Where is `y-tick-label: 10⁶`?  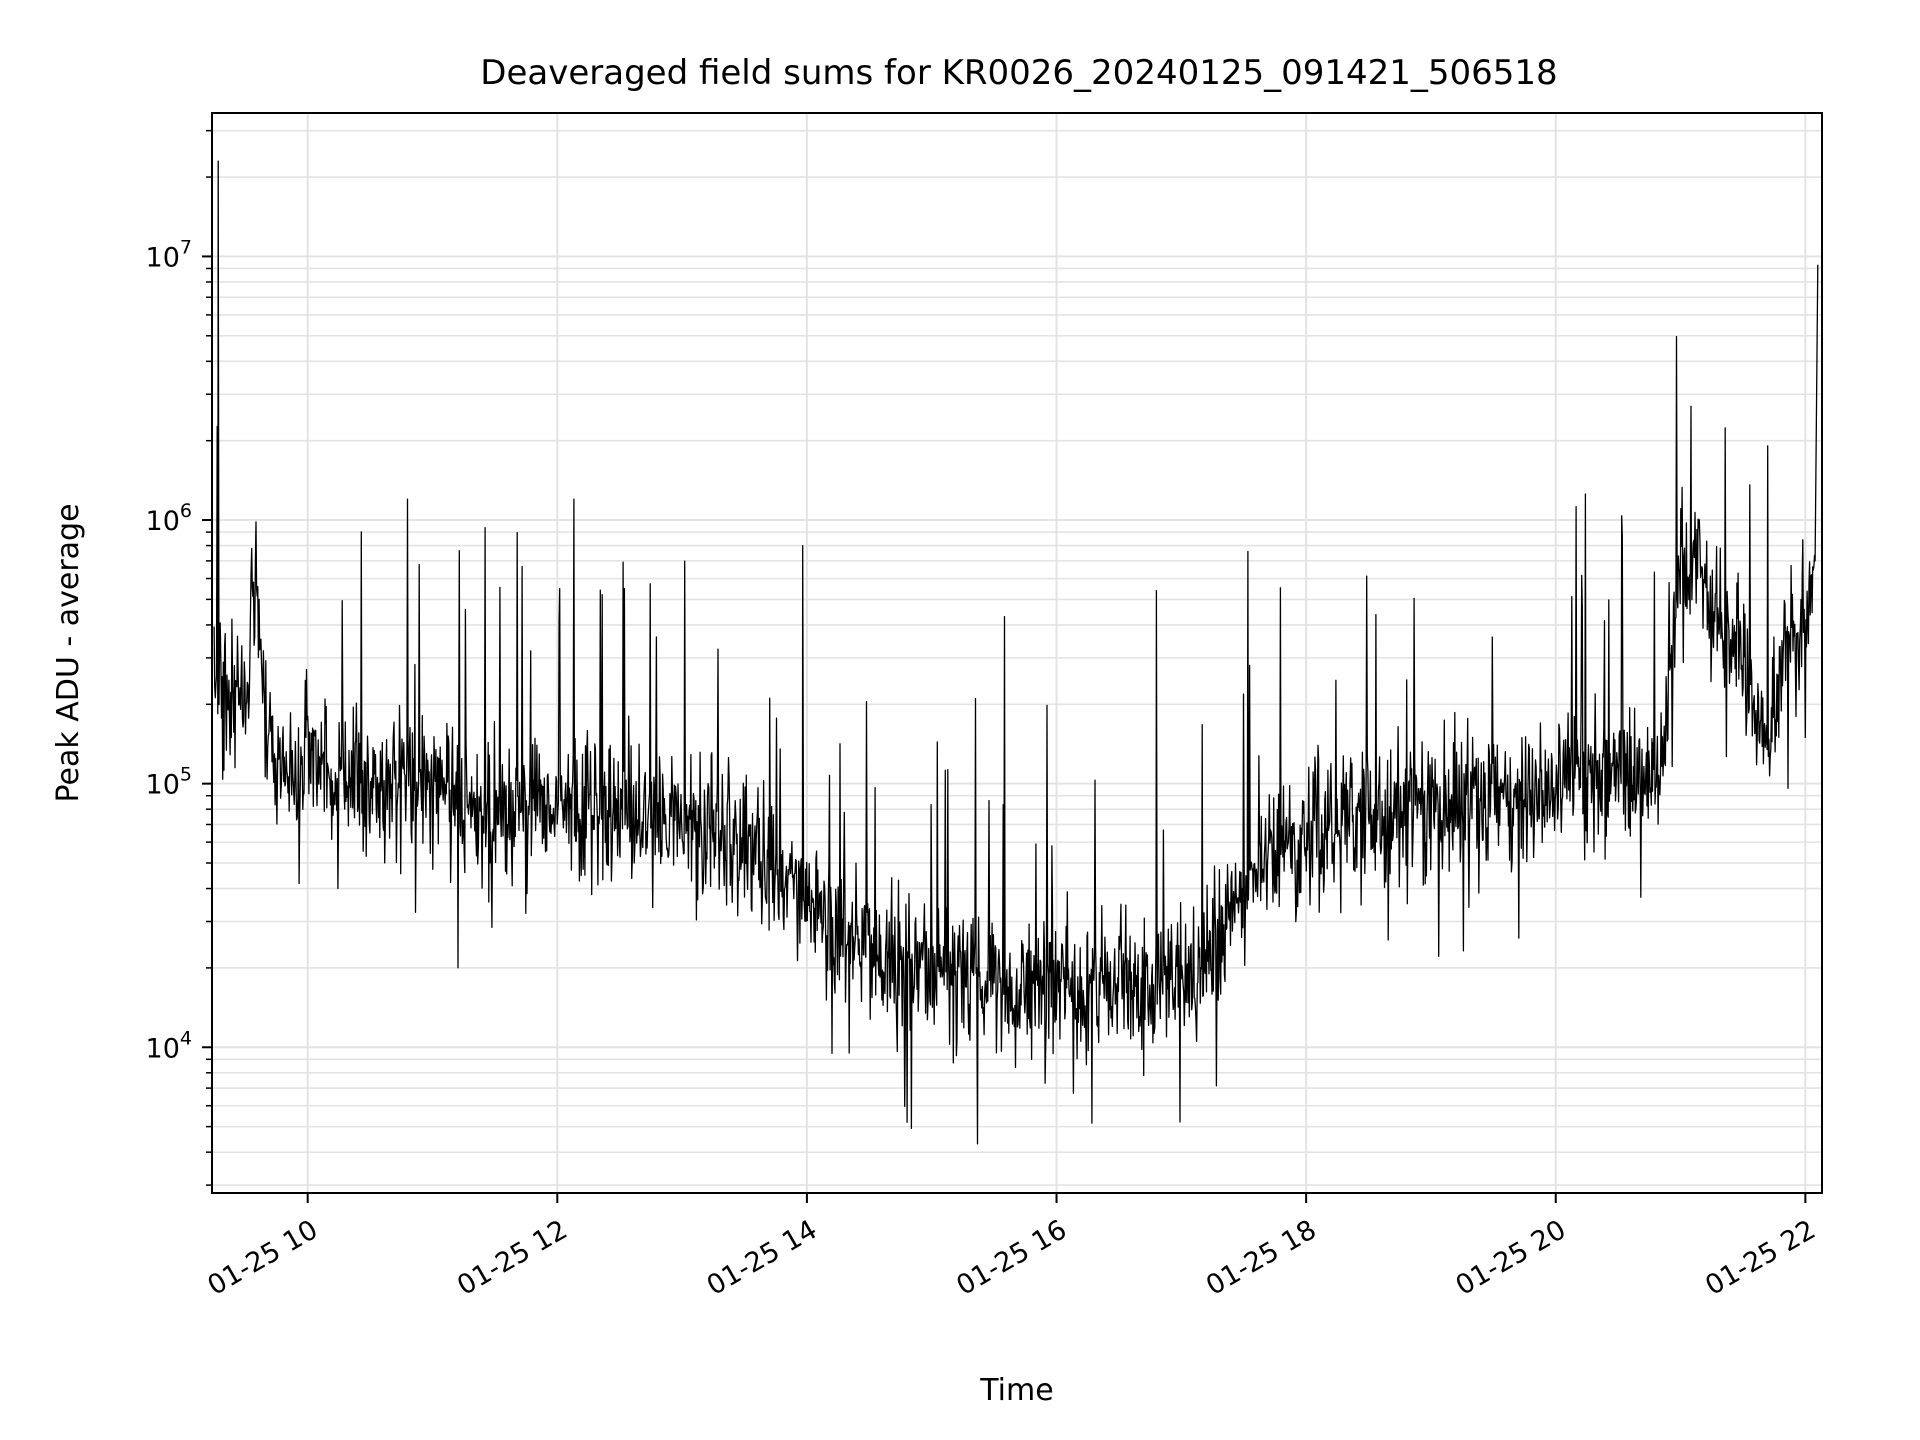
y-tick-label: 10⁶ is located at coordinates (169, 518).